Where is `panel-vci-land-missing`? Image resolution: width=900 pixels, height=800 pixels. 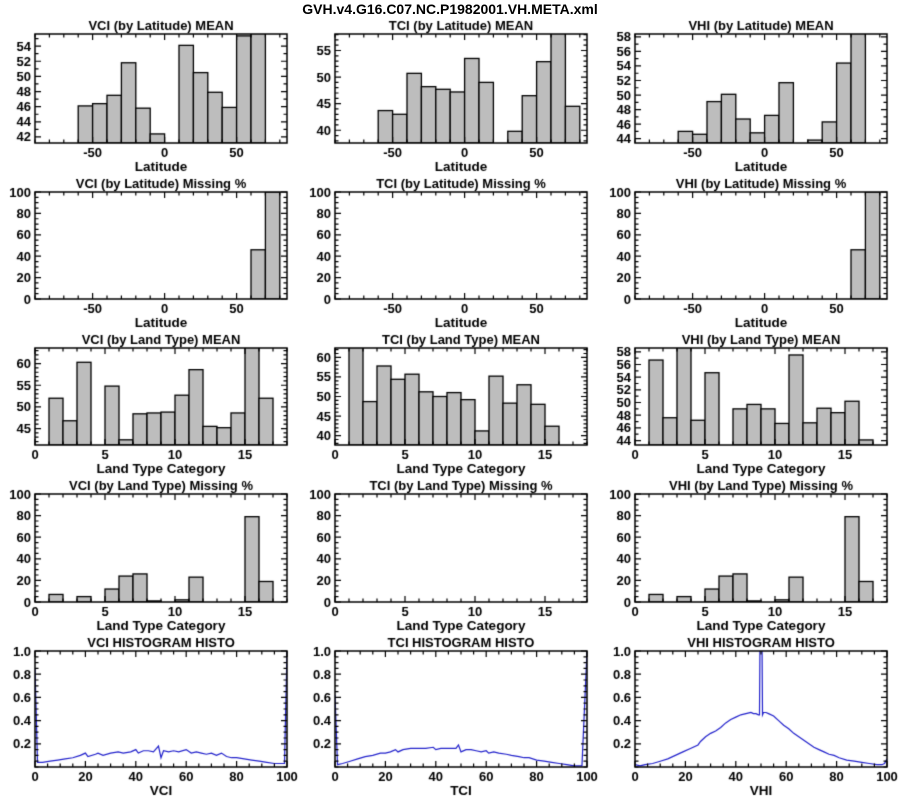 panel-vci-land-missing is located at coordinates (150, 556).